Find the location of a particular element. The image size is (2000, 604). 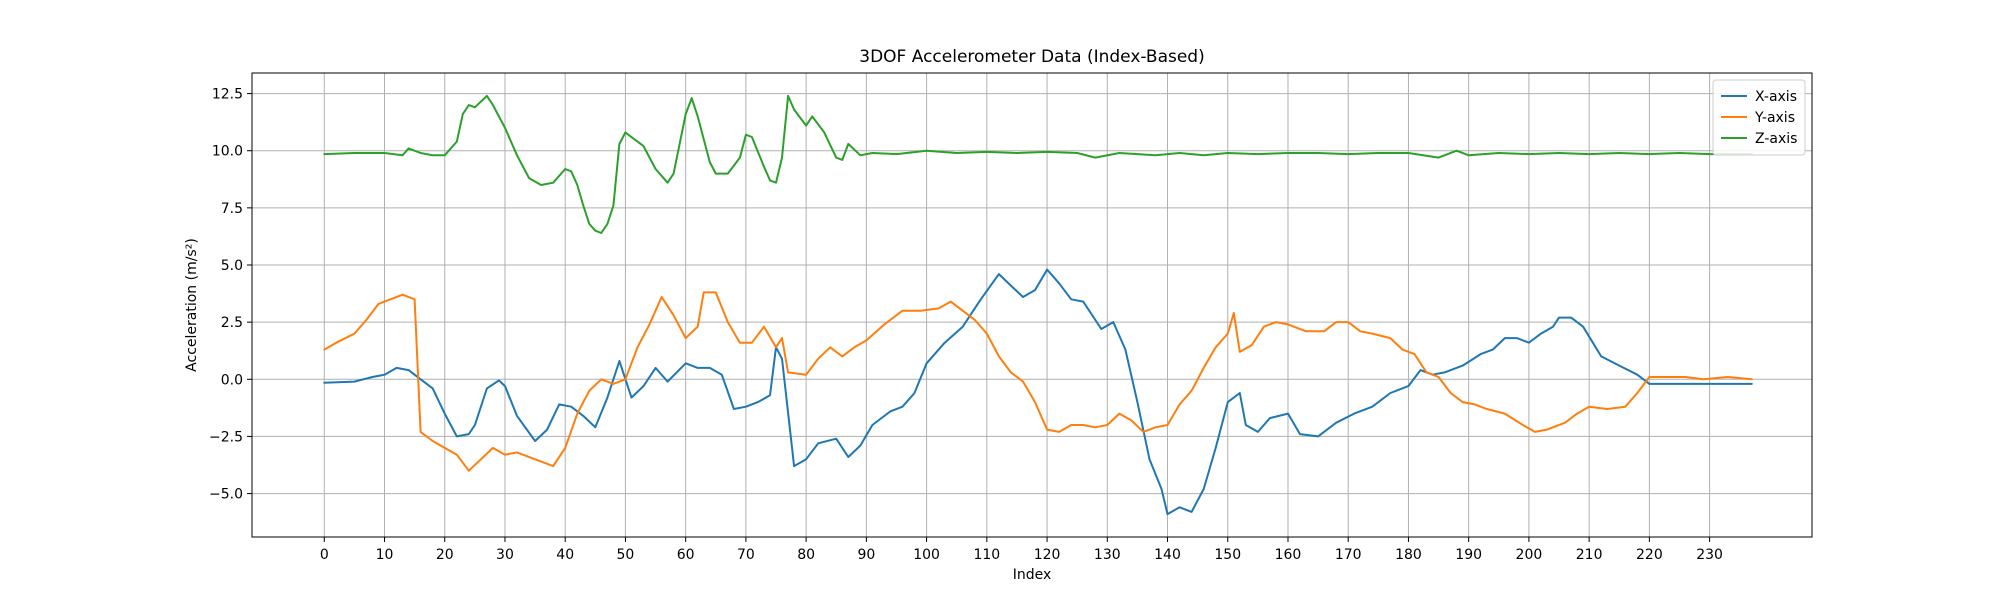

y-tick-label: 12.5 is located at coordinates (227, 95).